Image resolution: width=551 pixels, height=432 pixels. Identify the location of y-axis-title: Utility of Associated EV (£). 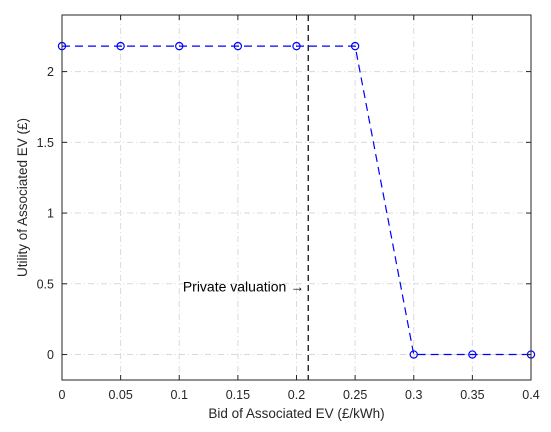
(22, 197).